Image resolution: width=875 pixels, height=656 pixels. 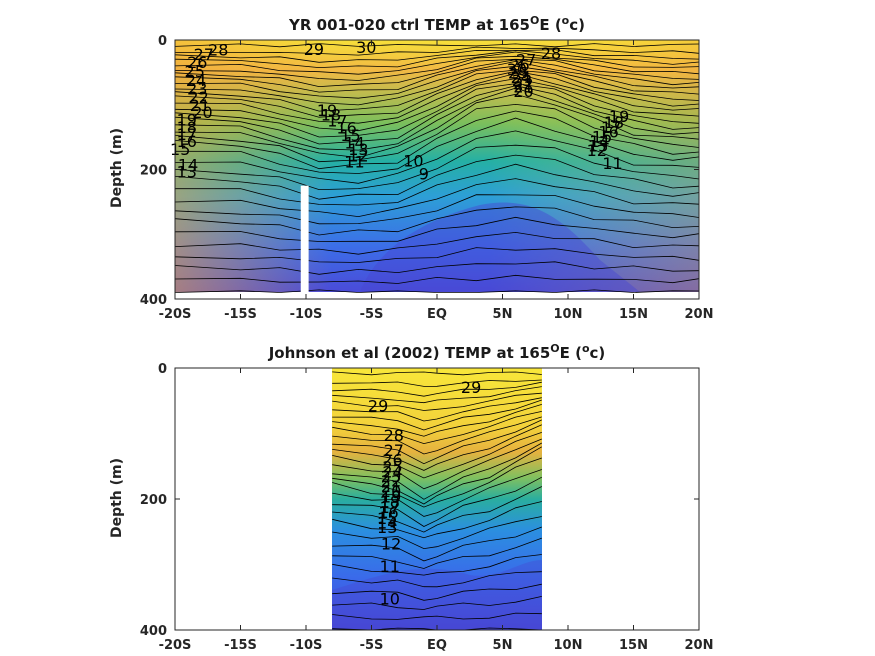 What do you see at coordinates (390, 507) in the screenshot?
I see `bottom-contour-label: 17` at bounding box center [390, 507].